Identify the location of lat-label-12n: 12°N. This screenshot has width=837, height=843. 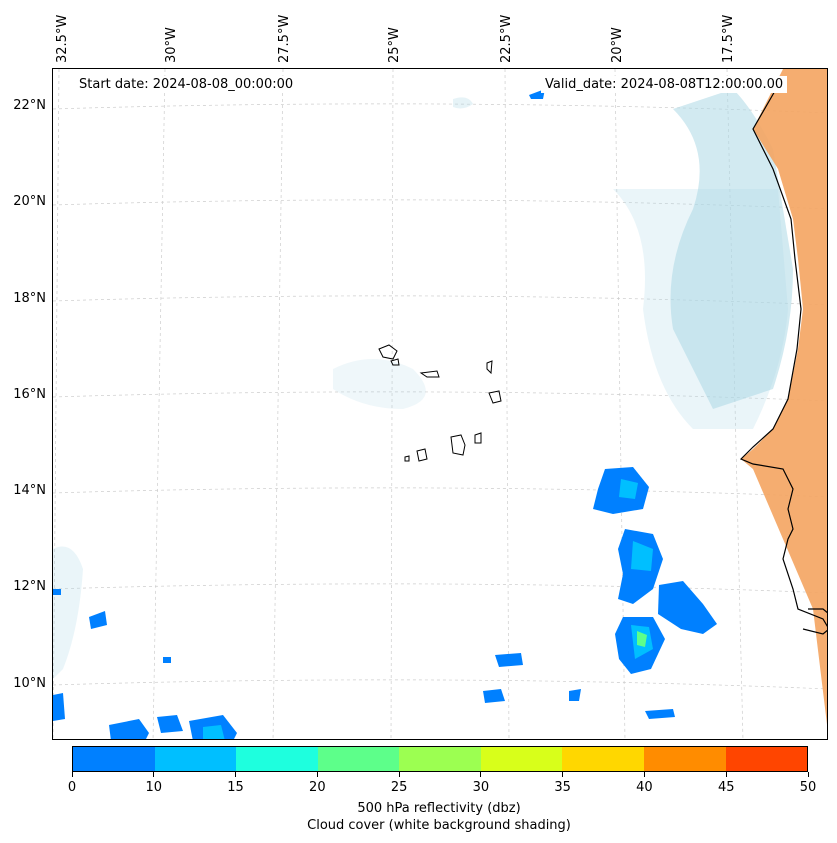
(29, 586).